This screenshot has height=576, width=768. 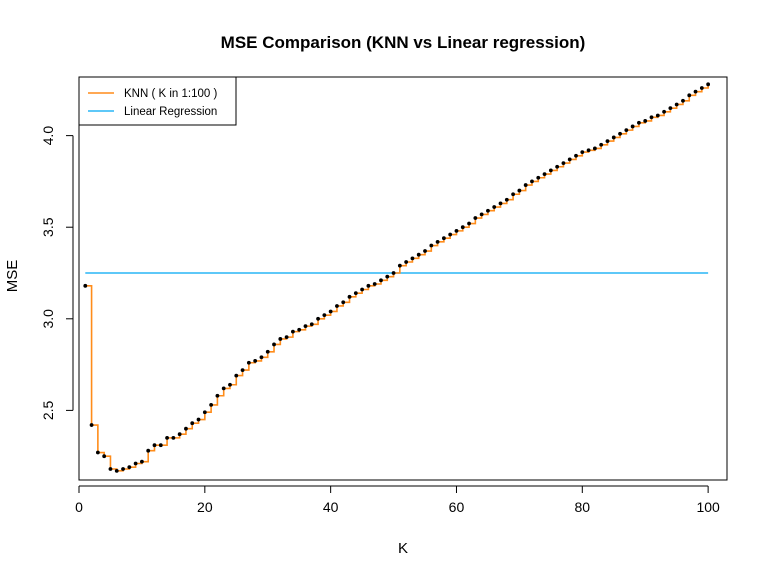 I want to click on x-tick-label: 60, so click(x=457, y=507).